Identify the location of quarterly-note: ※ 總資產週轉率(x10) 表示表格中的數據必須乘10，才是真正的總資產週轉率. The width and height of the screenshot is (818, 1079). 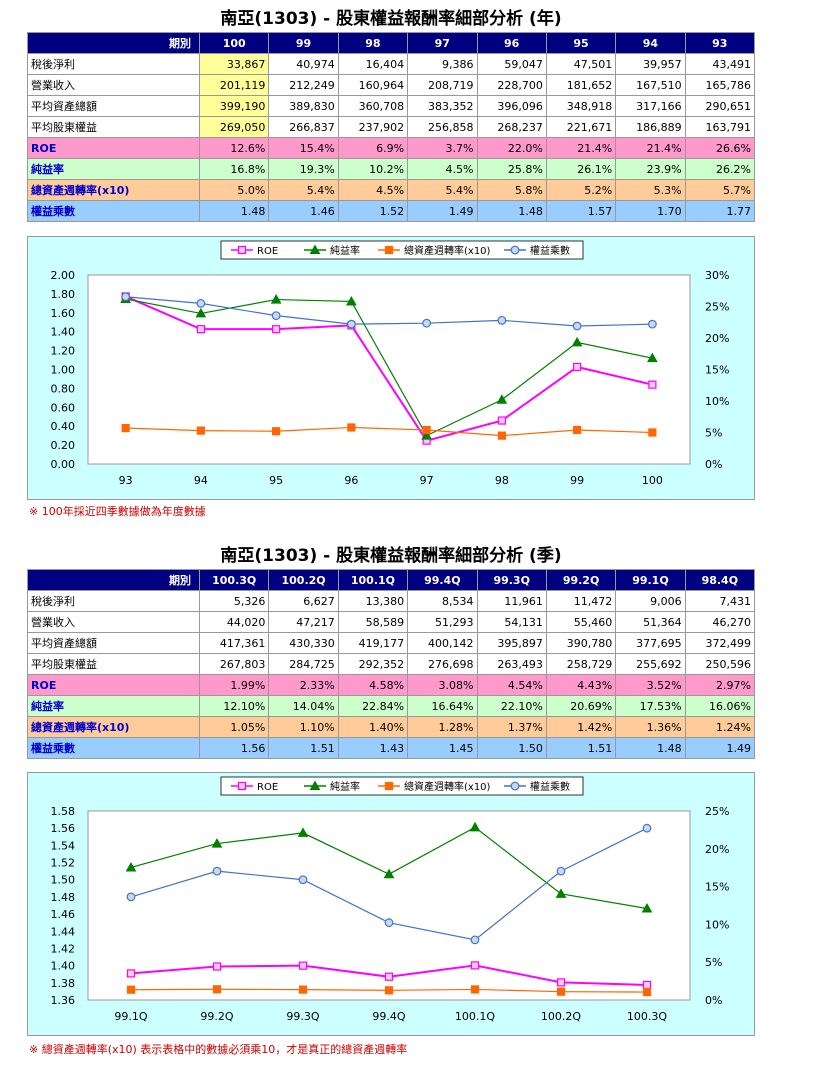
(218, 1049).